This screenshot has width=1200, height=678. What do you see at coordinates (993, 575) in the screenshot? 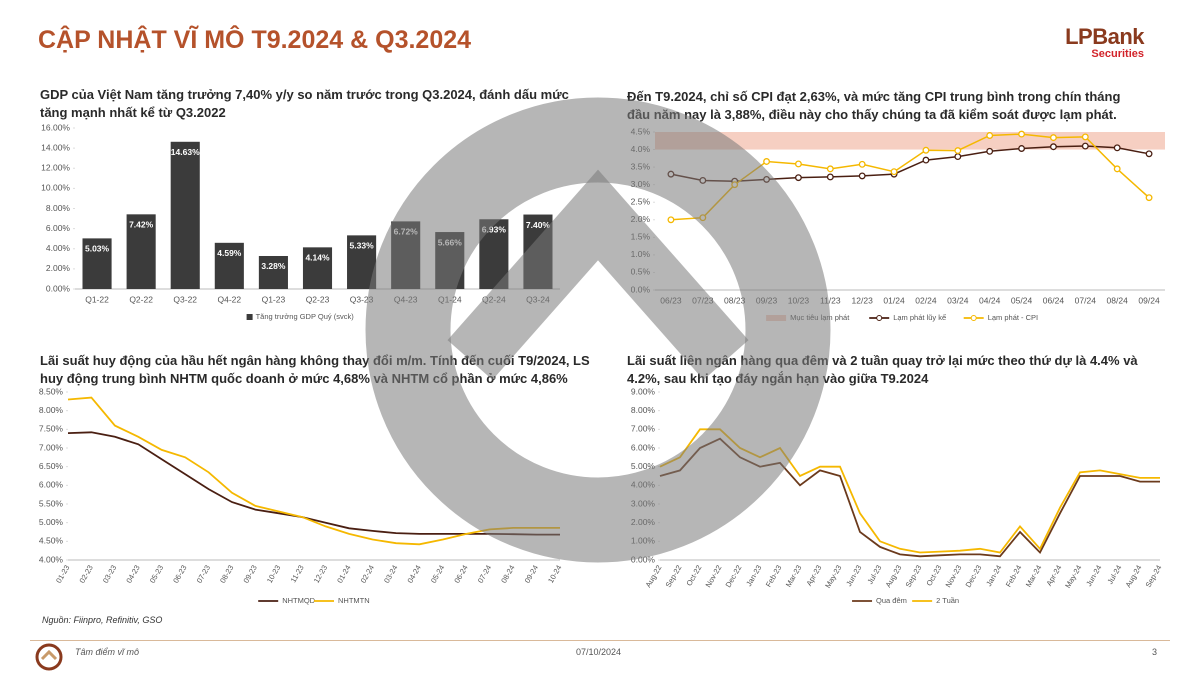
I see `x-tick-label: Jan-24` at bounding box center [993, 575].